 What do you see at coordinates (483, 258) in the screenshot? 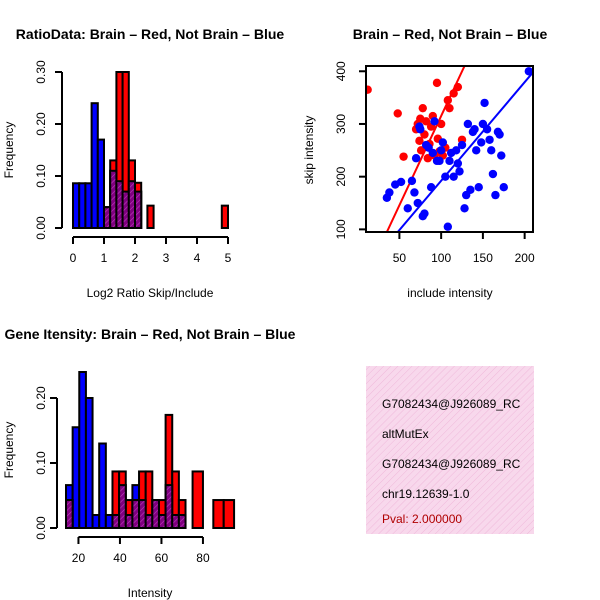
I see `scatter-x-tick-label: 150` at bounding box center [483, 258].